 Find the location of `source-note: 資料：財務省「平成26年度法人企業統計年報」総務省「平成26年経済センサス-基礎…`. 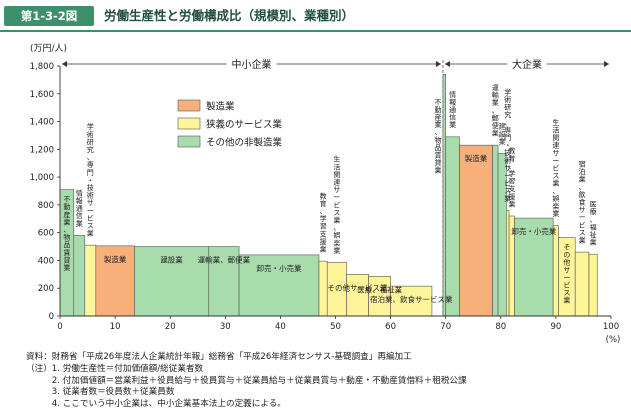

source-note: 資料：財務省「平成26年度法人企業統計年報」総務省「平成26年経済センサス-基礎… is located at coordinates (219, 357).